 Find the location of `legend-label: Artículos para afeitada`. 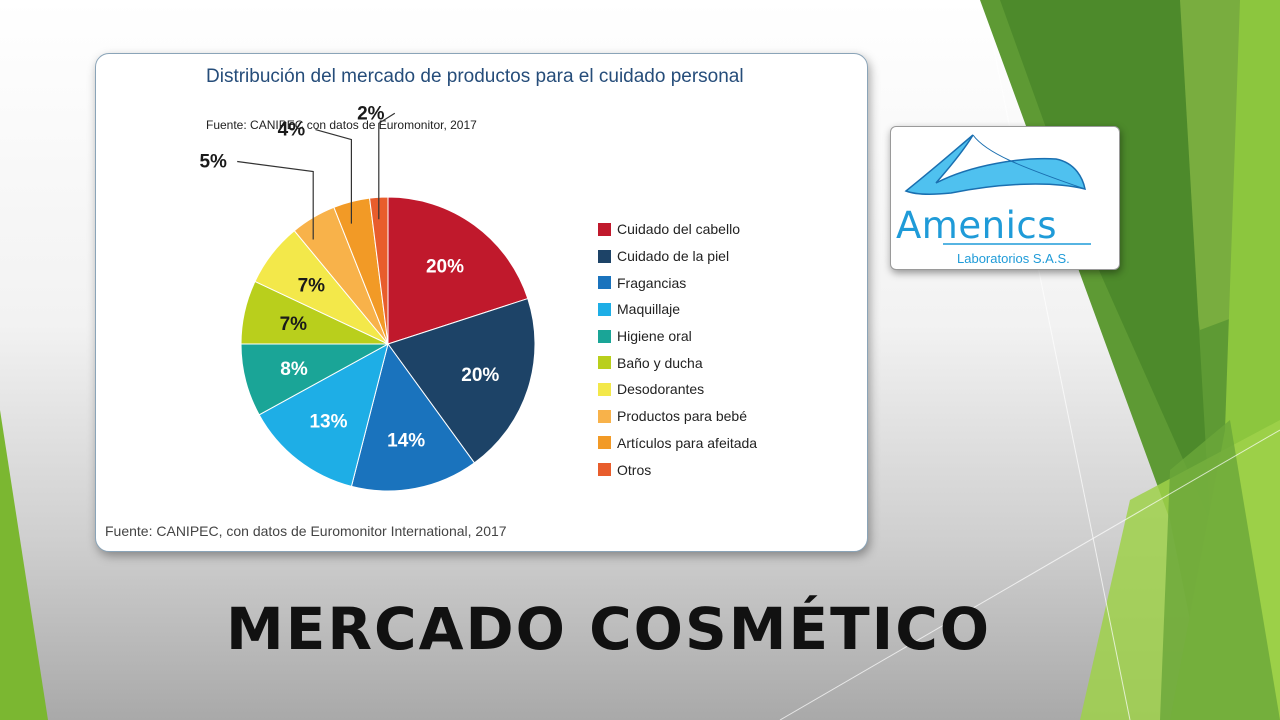

legend-label: Artículos para afeitada is located at coordinates (687, 442).